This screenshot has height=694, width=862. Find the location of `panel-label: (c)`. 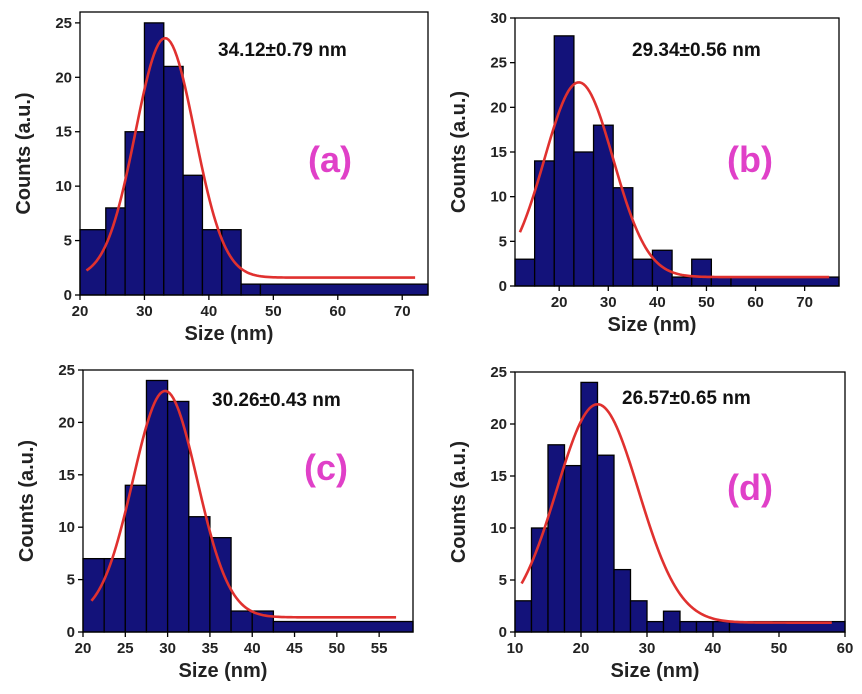

panel-label: (c) is located at coordinates (326, 467).